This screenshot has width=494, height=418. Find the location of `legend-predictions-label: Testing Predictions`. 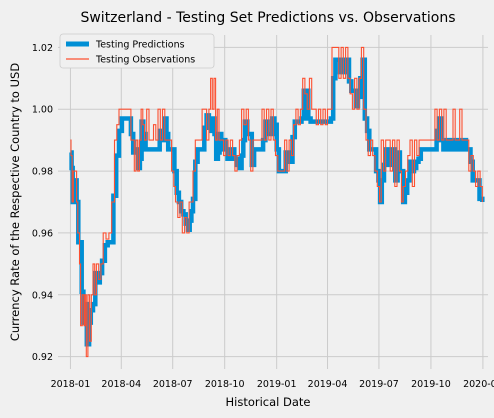

legend-predictions-label: Testing Predictions is located at coordinates (140, 45).